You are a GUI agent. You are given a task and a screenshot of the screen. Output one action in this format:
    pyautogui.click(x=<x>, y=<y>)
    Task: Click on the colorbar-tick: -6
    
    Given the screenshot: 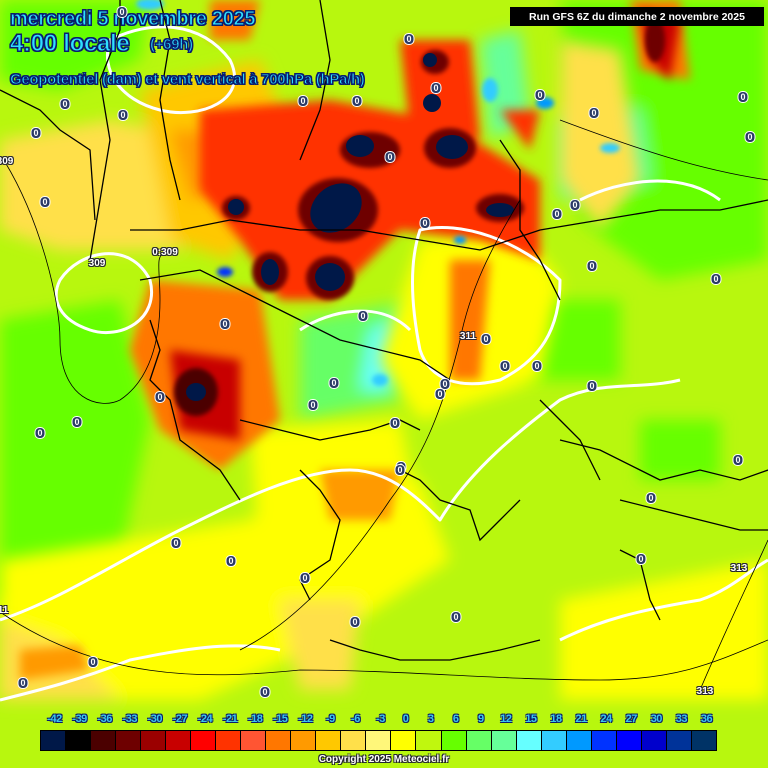 What is the action you would take?
    pyautogui.click(x=355, y=719)
    